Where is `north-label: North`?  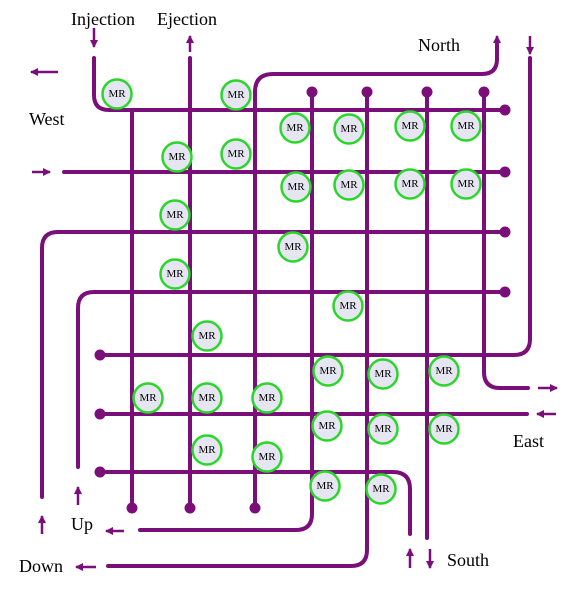
north-label: North is located at coordinates (439, 45).